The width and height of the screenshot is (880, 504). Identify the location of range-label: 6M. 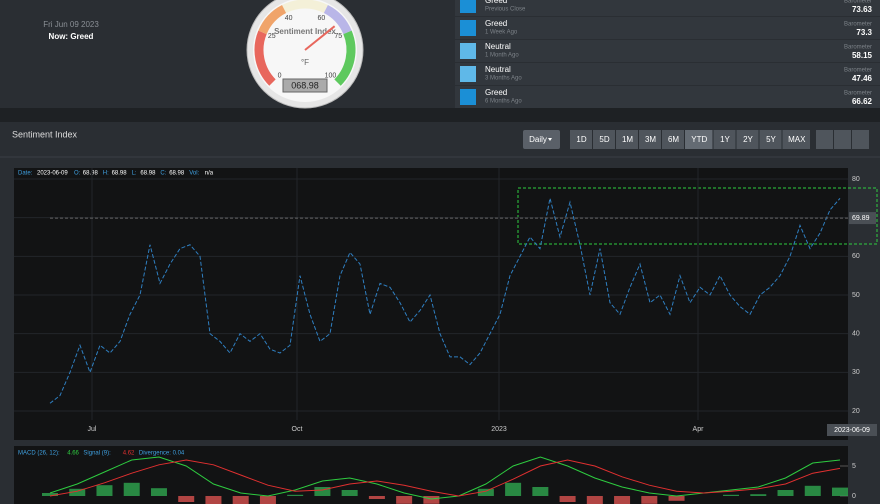
(673, 139).